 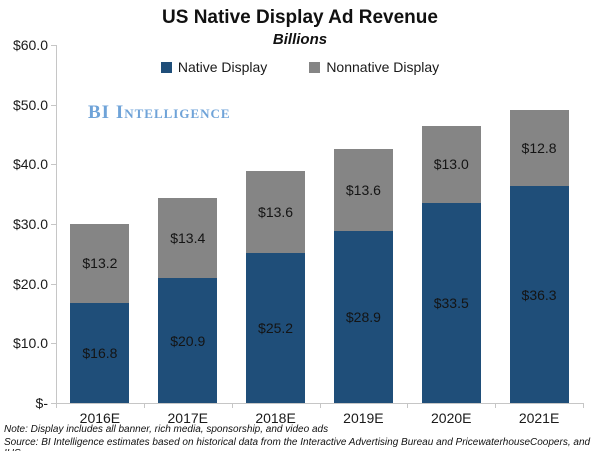 I want to click on legend: Native Display Nonnative Display, so click(x=300, y=67).